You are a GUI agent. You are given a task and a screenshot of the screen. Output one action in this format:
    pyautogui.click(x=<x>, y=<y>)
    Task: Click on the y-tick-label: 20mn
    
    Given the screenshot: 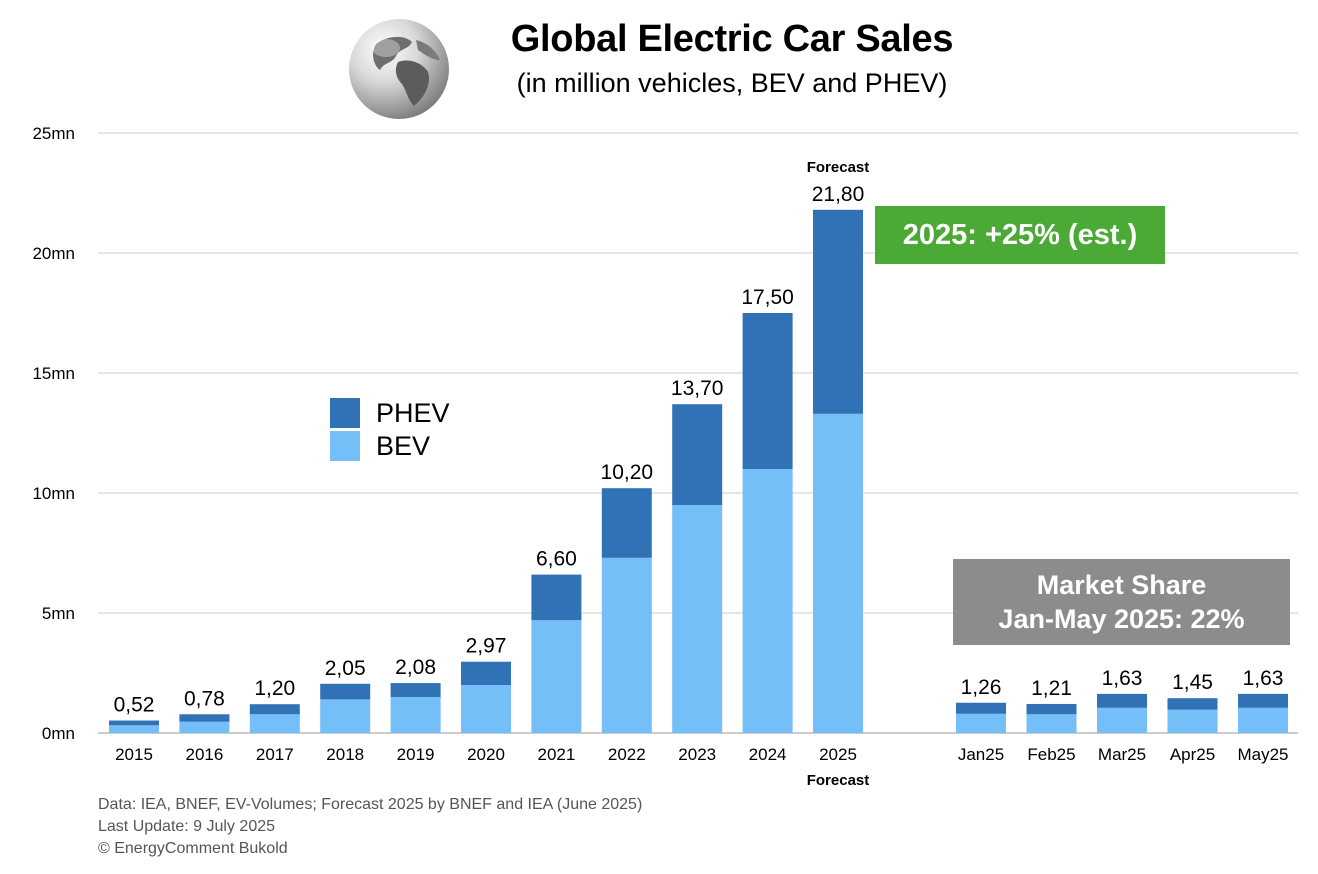 What is the action you would take?
    pyautogui.click(x=53, y=253)
    